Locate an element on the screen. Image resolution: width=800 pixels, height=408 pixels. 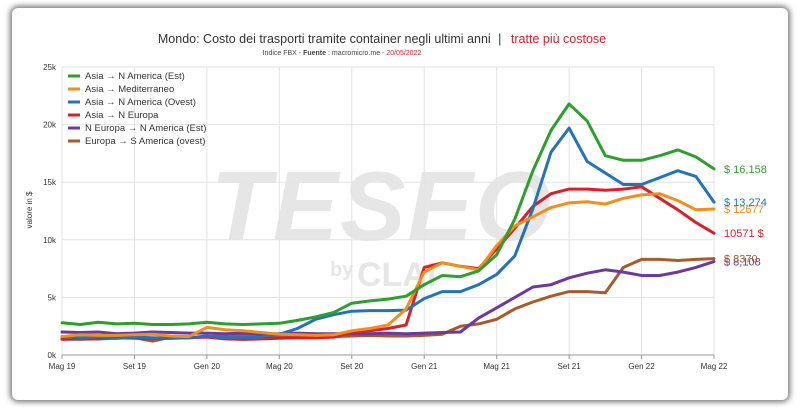
y-tick-label: 15k is located at coordinates (50, 182).